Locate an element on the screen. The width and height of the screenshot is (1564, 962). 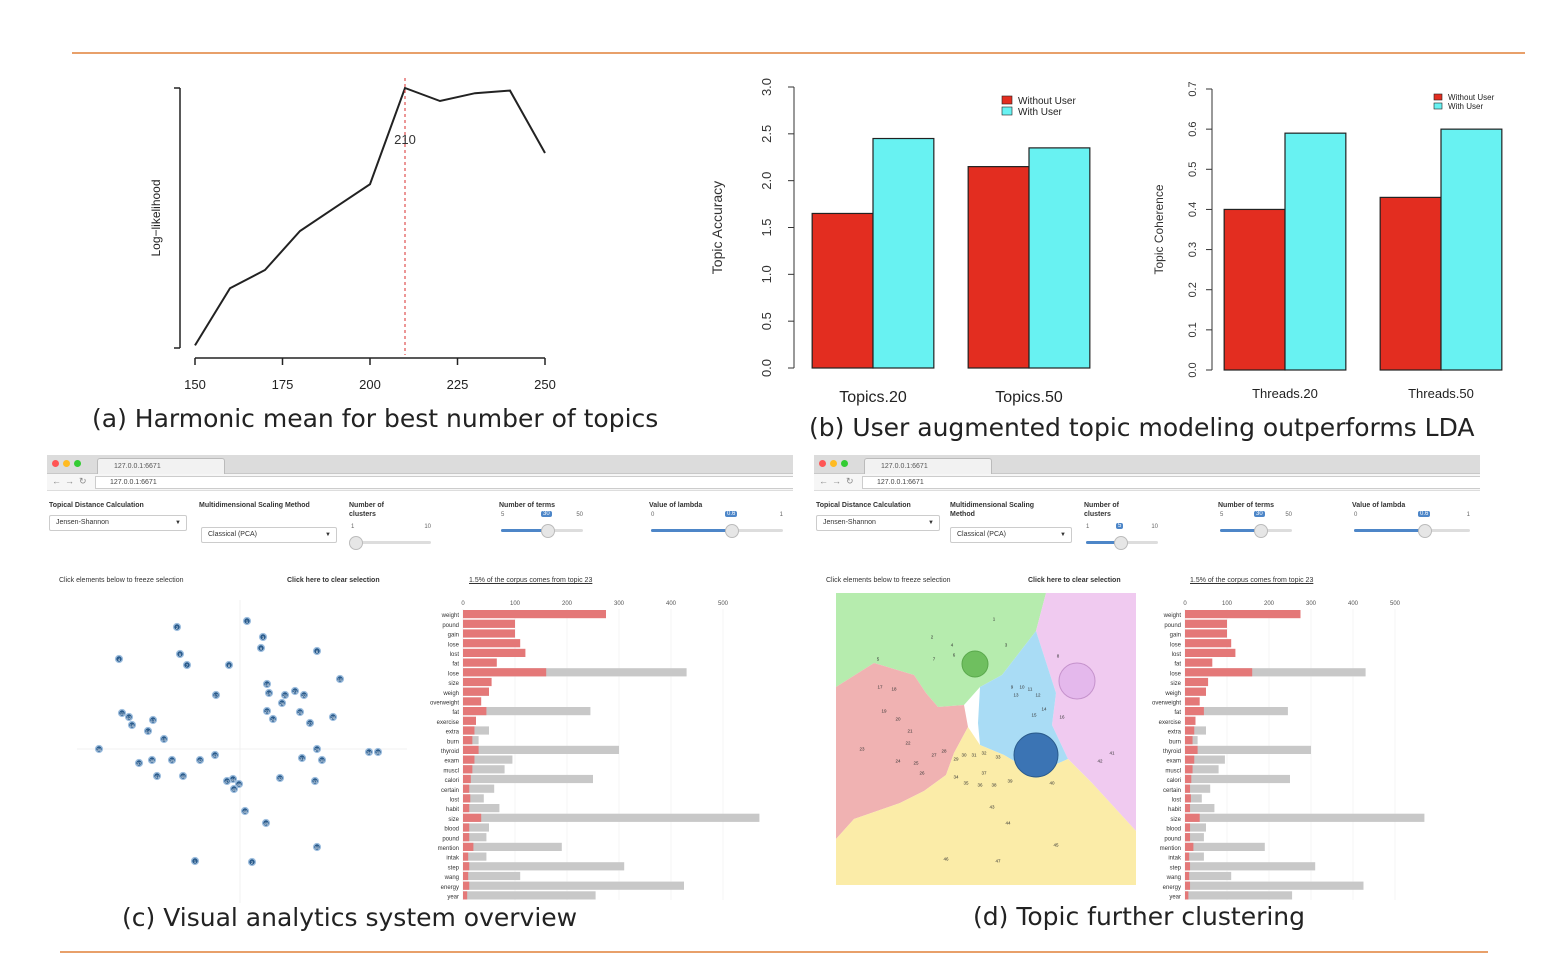
topic-label: 25 is located at coordinates (916, 763).